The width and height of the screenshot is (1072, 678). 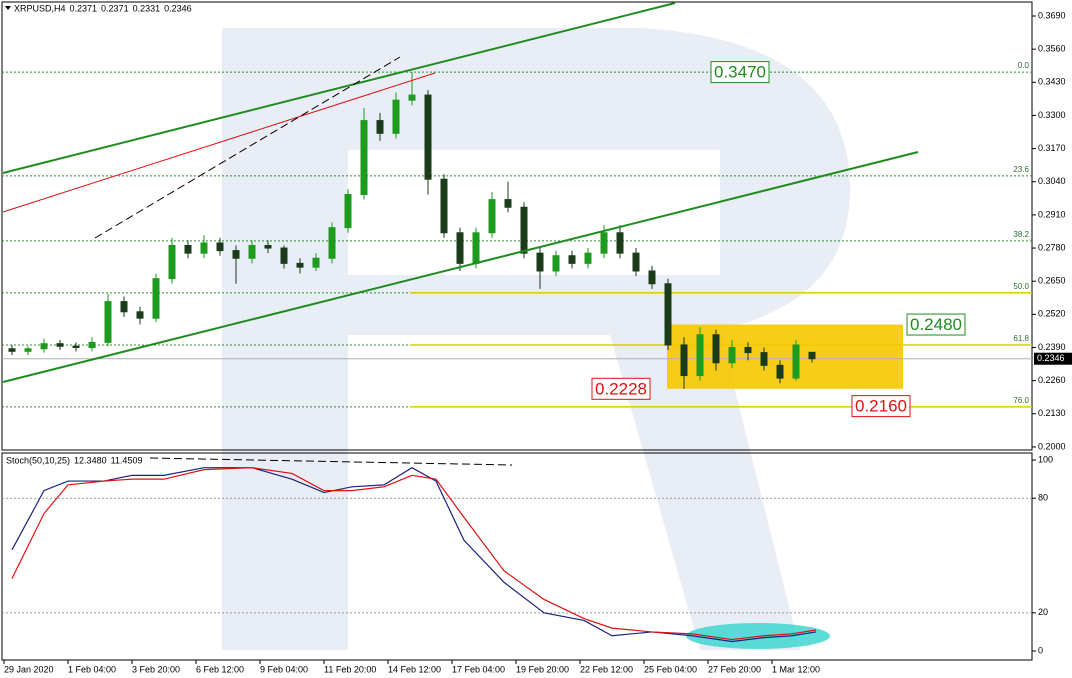 I want to click on header-text: 0.2346, so click(x=178, y=8).